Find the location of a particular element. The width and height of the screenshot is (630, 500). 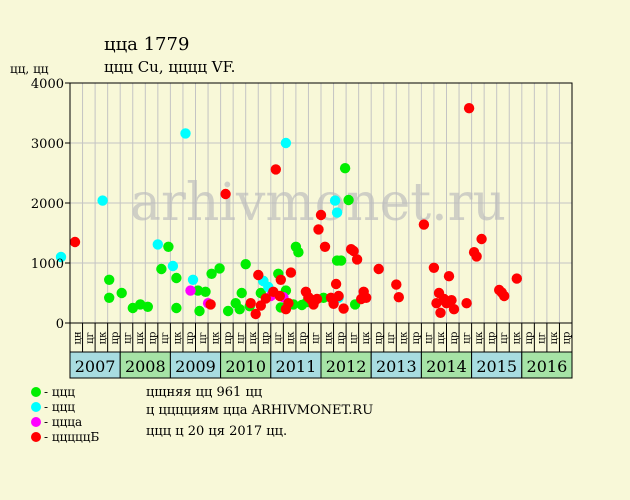

info-line-1: цщняя цц 961 цц is located at coordinates (204, 392).